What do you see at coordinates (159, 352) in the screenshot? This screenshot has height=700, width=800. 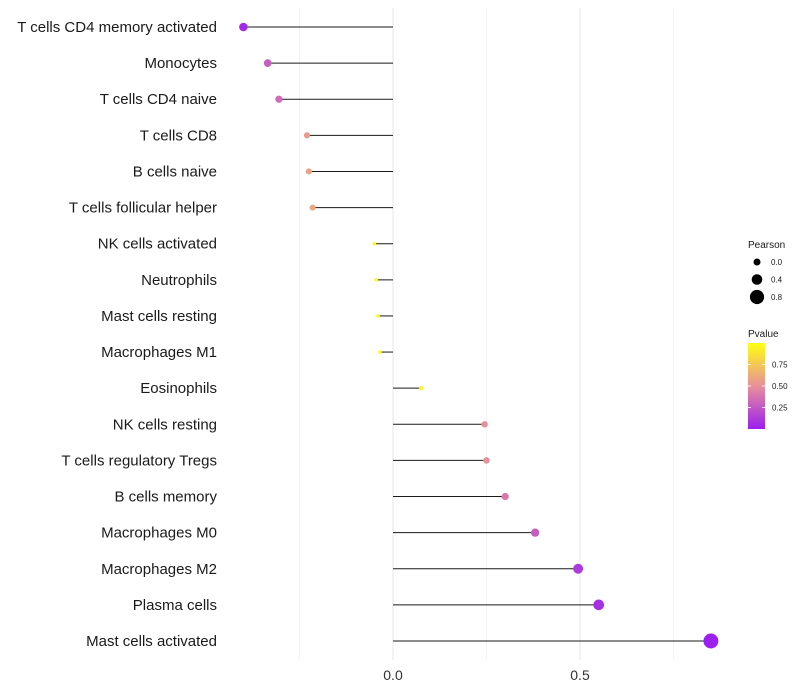 I see `category-label: Macrophages M1` at bounding box center [159, 352].